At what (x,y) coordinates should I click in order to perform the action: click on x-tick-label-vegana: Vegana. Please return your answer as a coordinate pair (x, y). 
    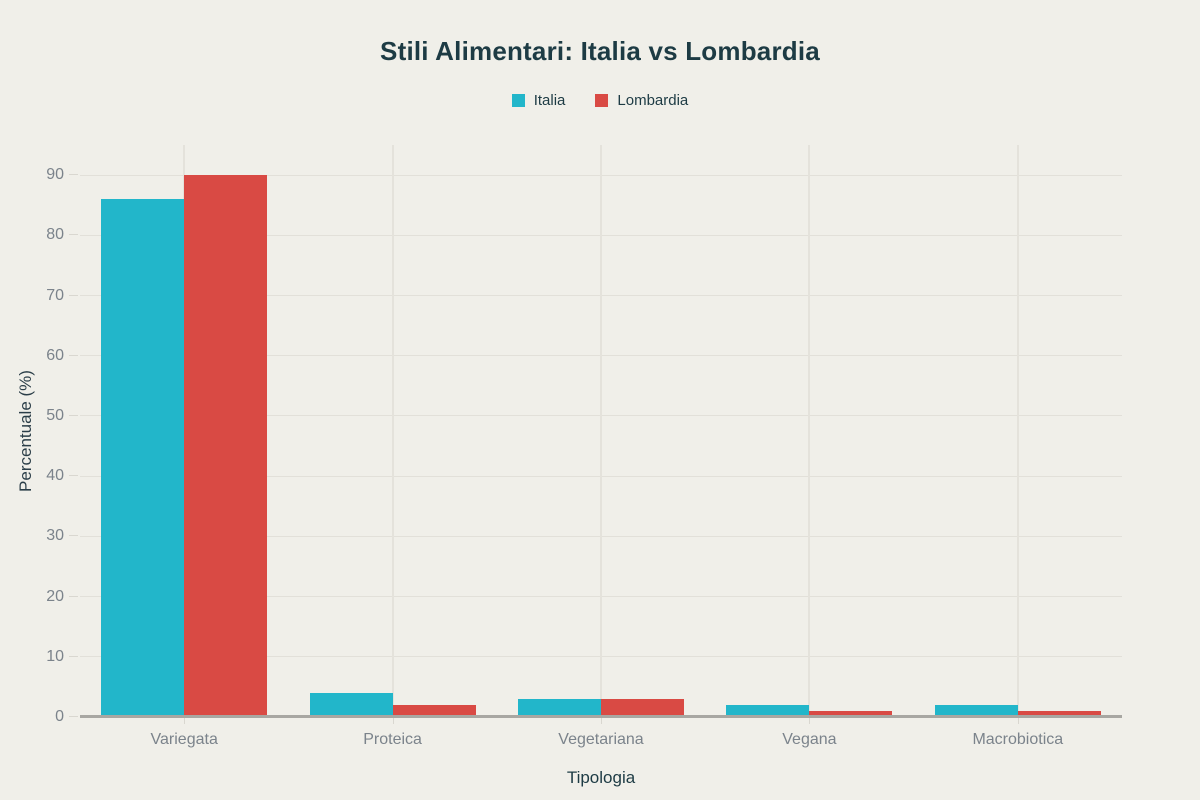
    Looking at the image, I should click on (809, 739).